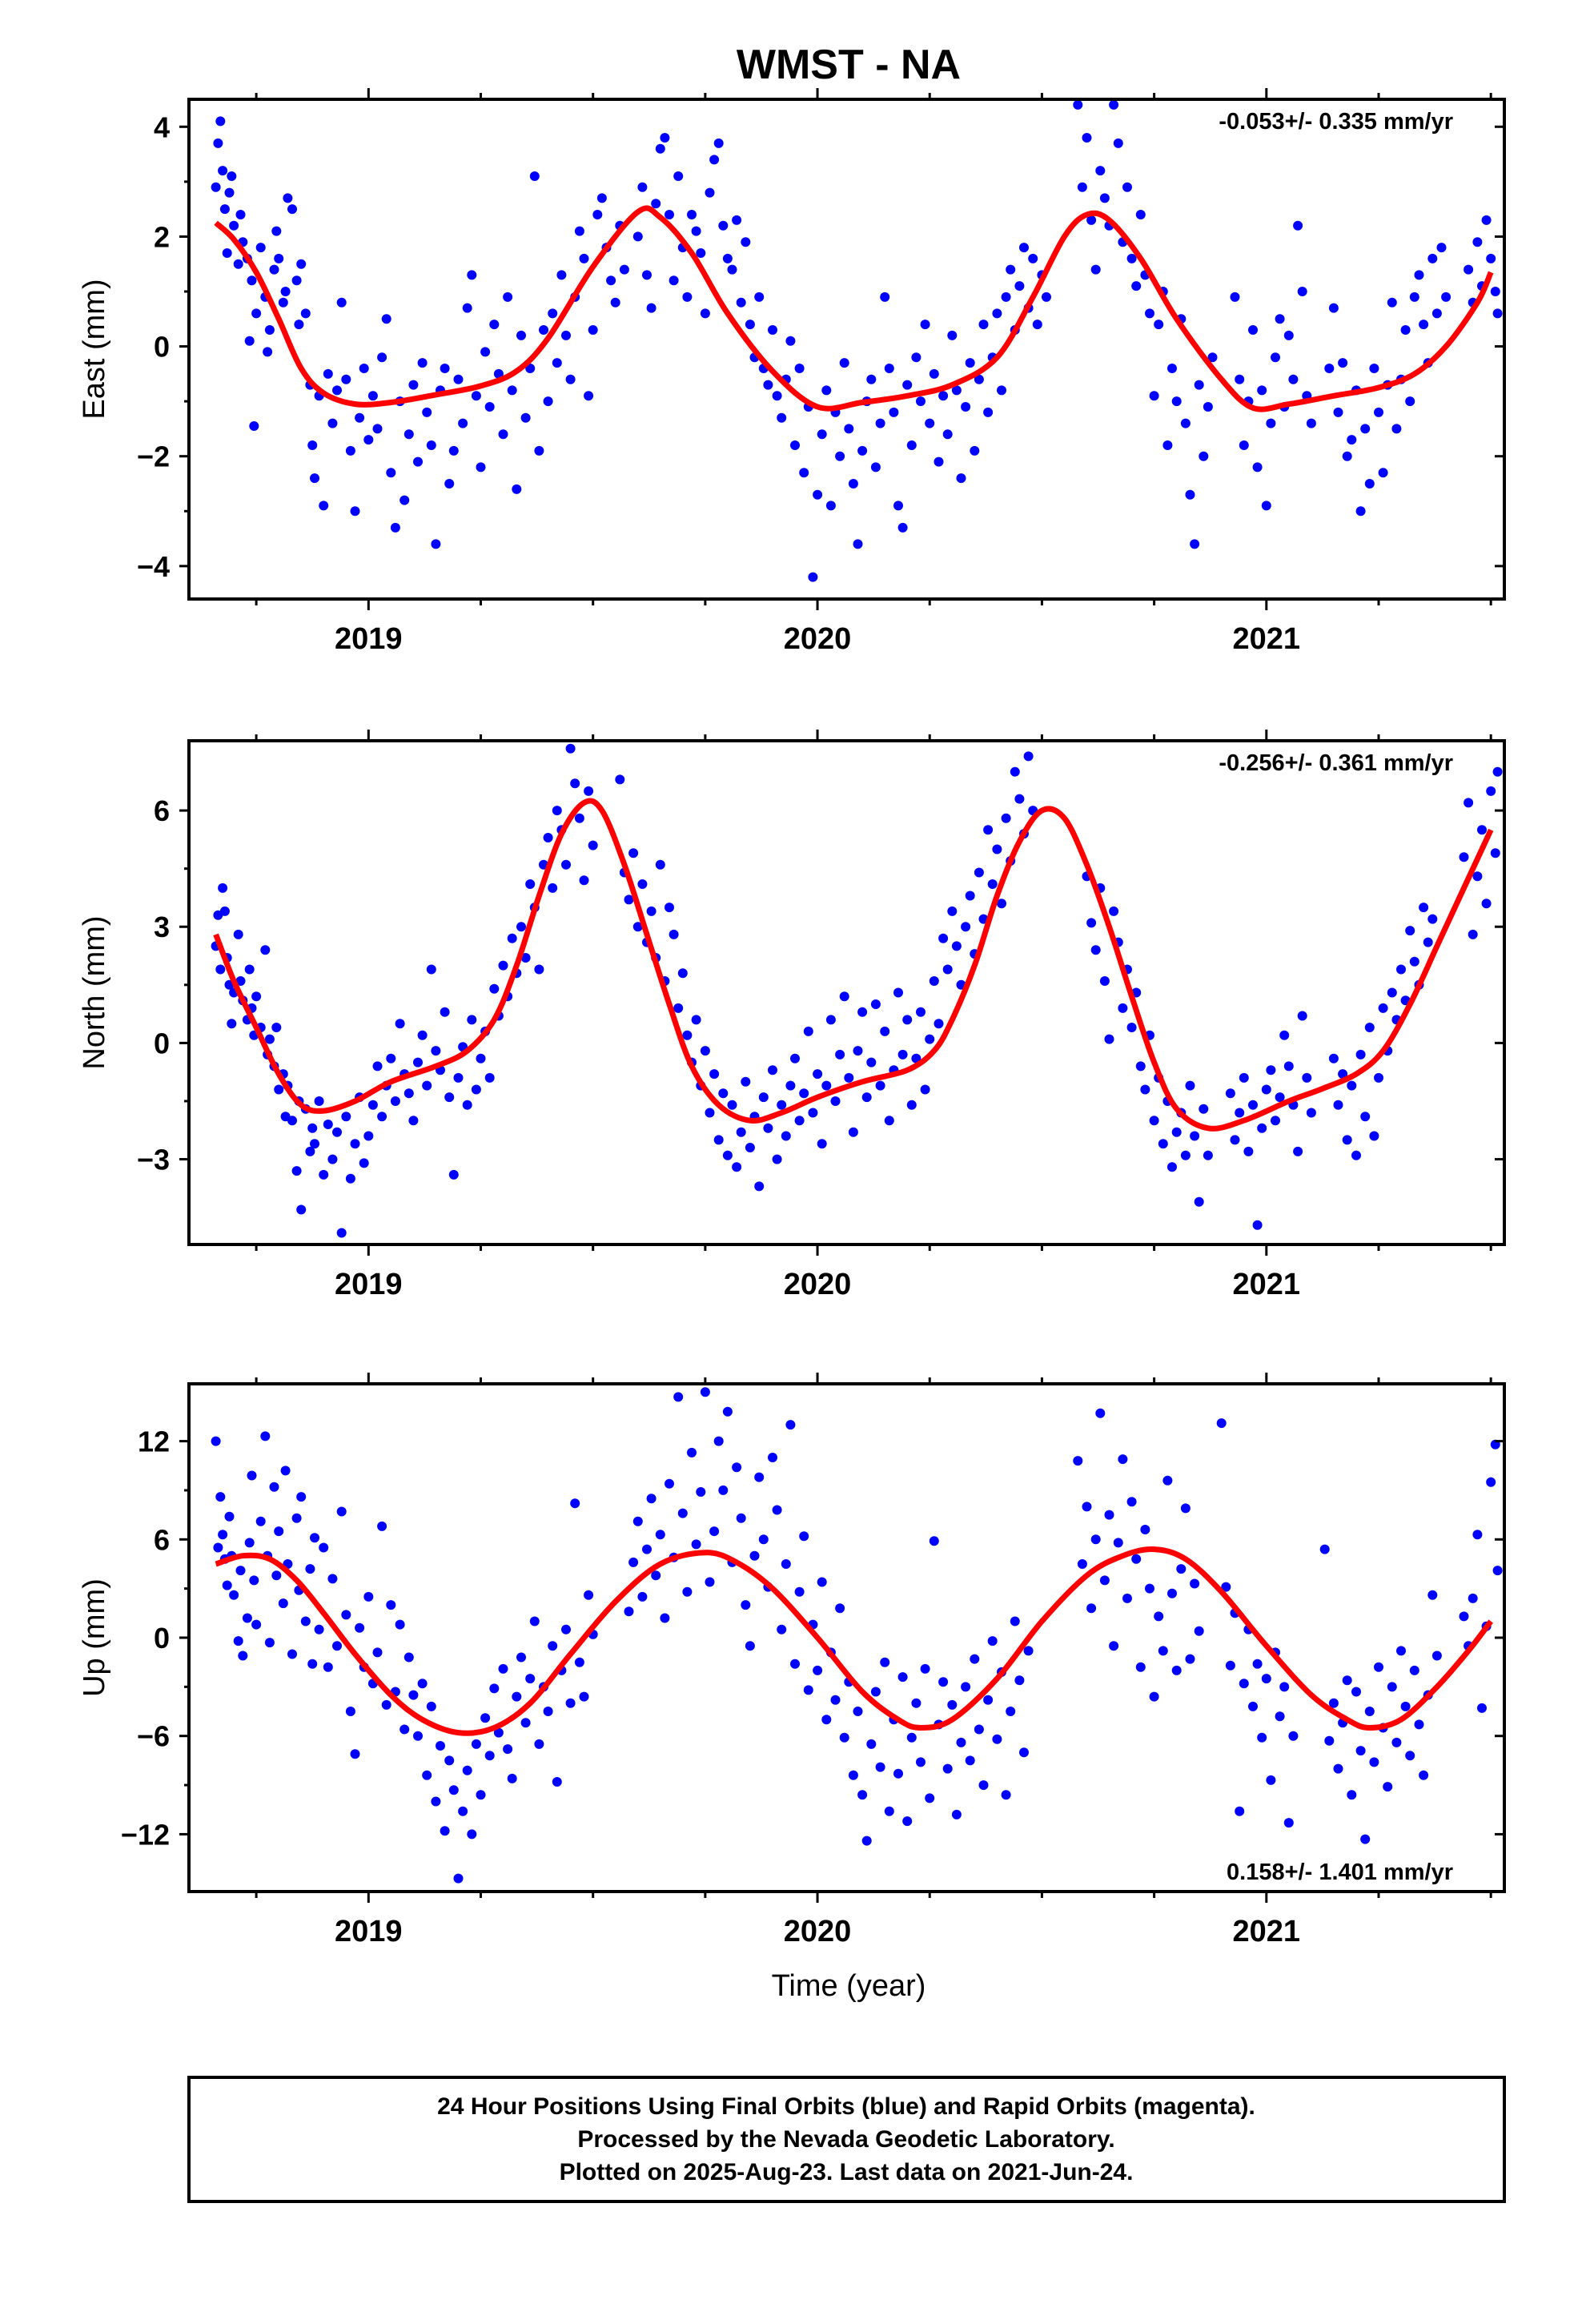 This screenshot has width=1582, height=2324. I want to click on north-y-tick-label: 3, so click(162, 927).